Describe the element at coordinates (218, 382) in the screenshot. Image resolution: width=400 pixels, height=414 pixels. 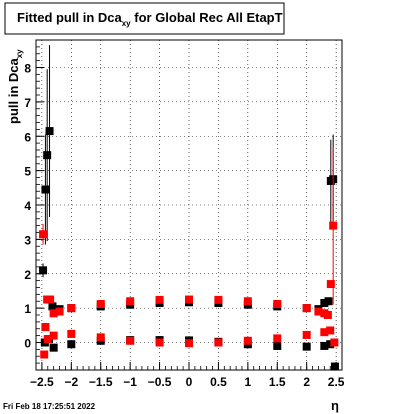
I see `x-tick-label: 0.5` at that location.